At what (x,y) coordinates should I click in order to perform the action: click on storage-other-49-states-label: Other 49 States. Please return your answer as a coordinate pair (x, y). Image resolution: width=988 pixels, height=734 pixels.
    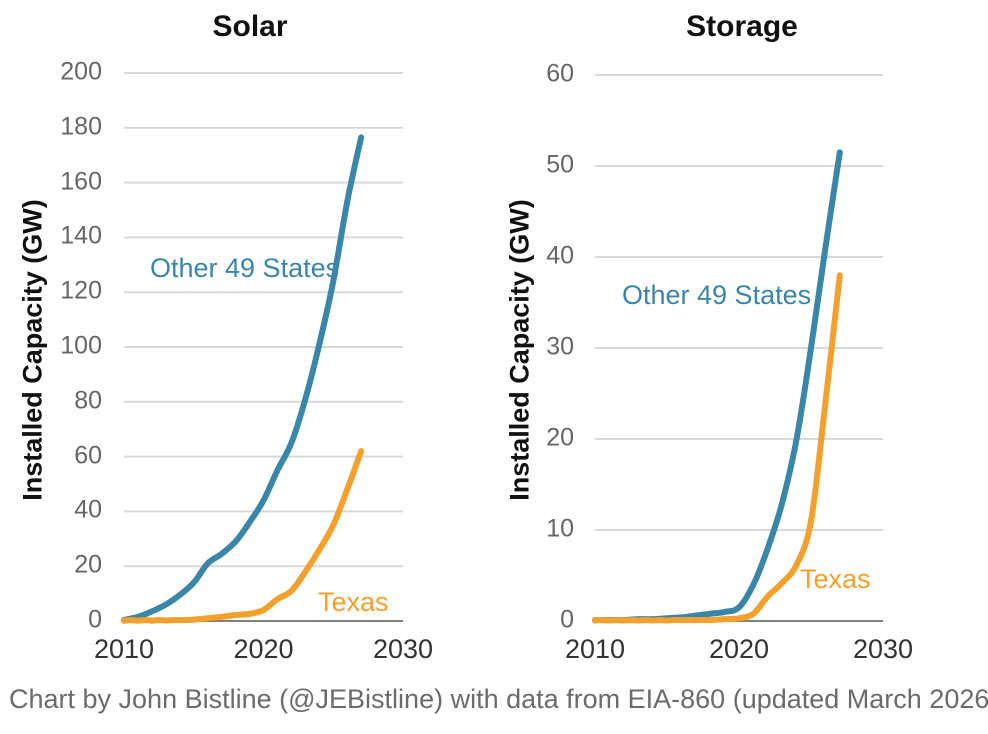
    Looking at the image, I should click on (717, 295).